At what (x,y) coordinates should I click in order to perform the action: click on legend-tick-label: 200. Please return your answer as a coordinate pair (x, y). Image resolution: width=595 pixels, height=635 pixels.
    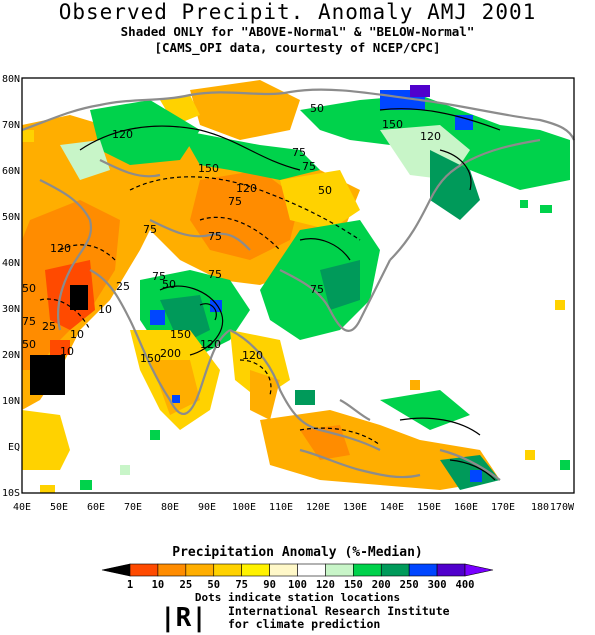
    Looking at the image, I should click on (381, 585).